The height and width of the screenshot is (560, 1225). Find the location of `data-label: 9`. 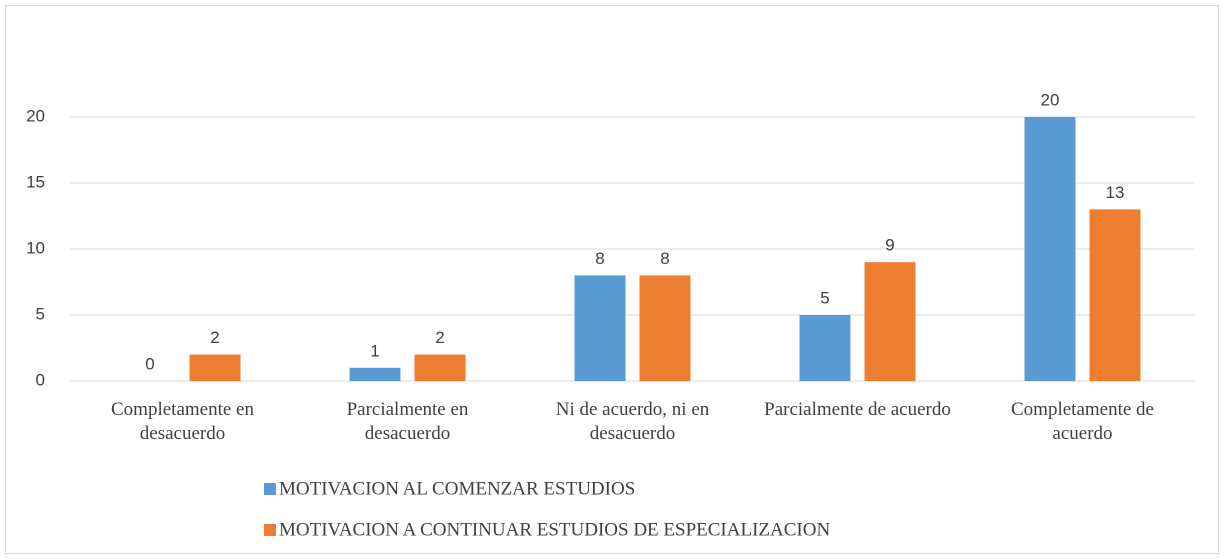

data-label: 9 is located at coordinates (889, 245).